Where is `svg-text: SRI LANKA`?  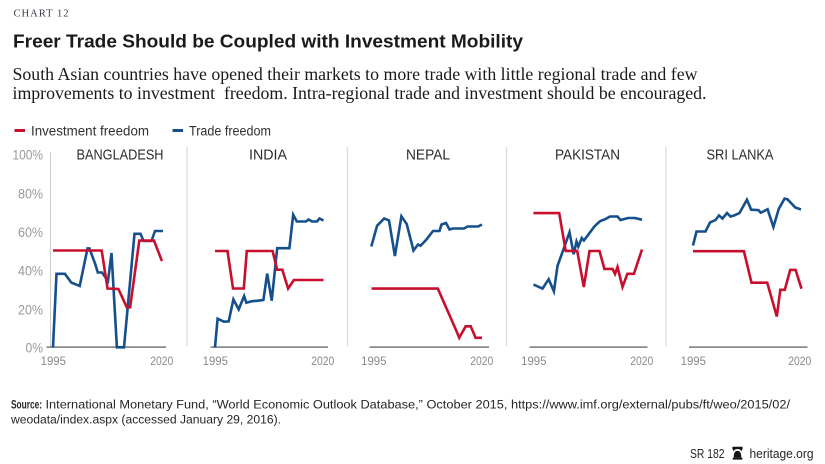
svg-text: SRI LANKA is located at coordinates (740, 156).